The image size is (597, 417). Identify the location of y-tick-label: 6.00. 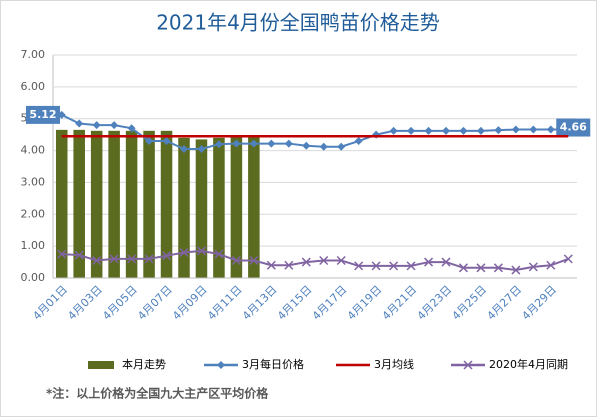
(33, 86).